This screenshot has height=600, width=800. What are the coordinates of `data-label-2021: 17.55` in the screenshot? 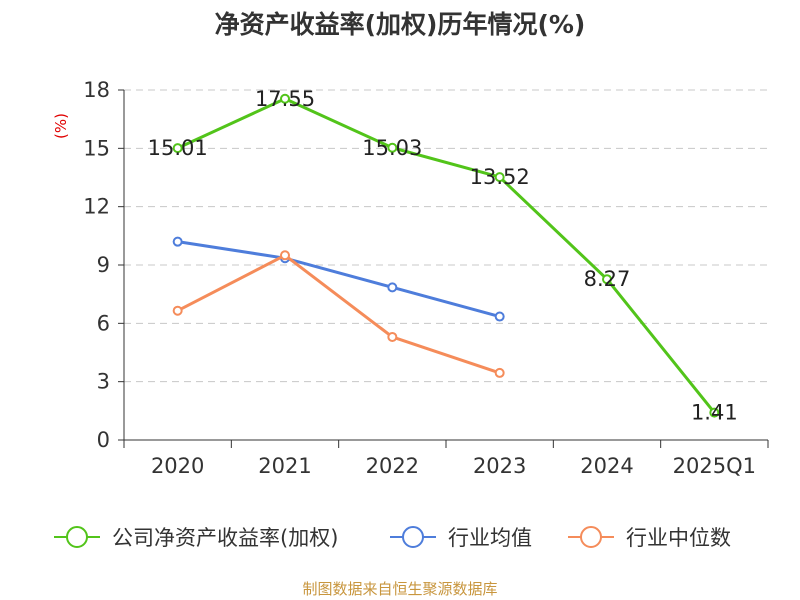 It's located at (285, 99).